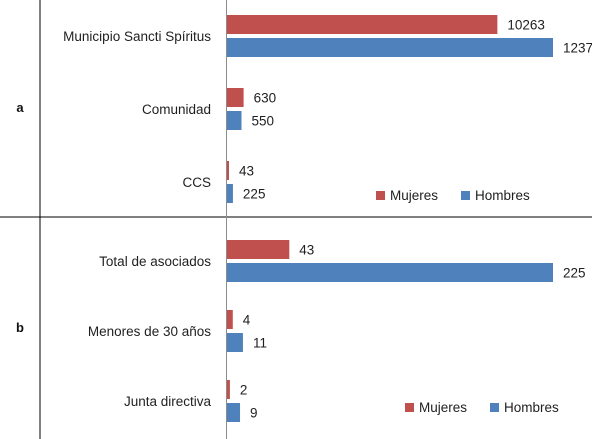 This screenshot has height=439, width=592. What do you see at coordinates (260, 343) in the screenshot?
I see `data-label-hombres: 11` at bounding box center [260, 343].